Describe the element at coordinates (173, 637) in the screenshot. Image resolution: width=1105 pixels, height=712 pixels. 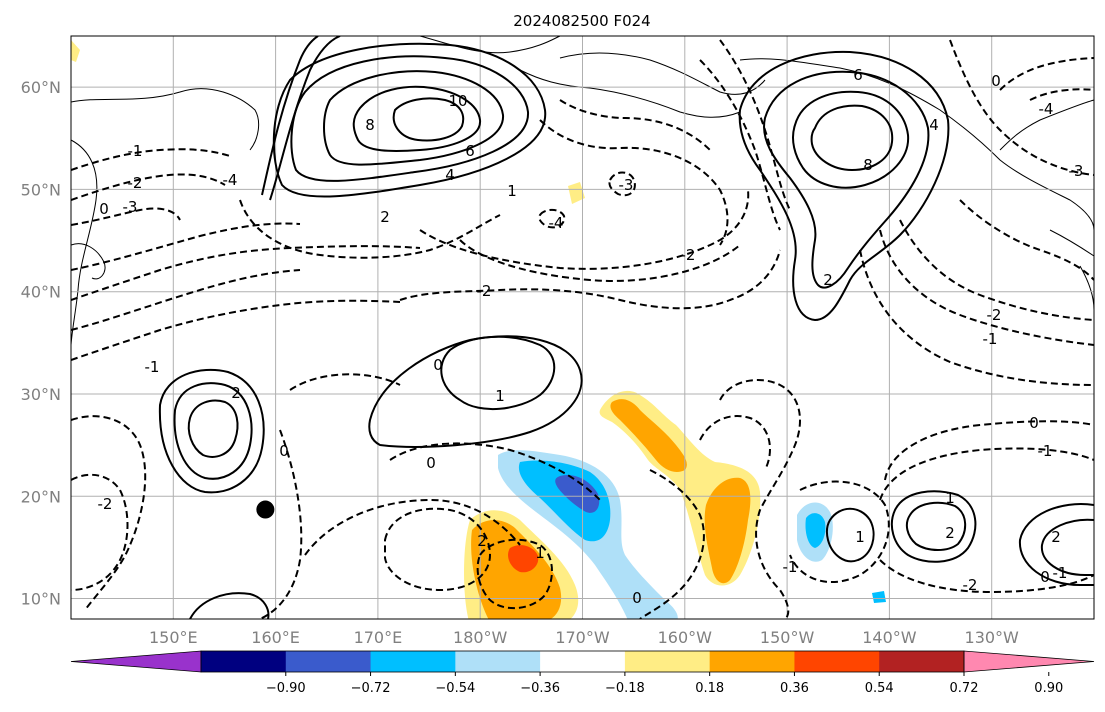
I see `lon-tick-label: 150°E` at that location.